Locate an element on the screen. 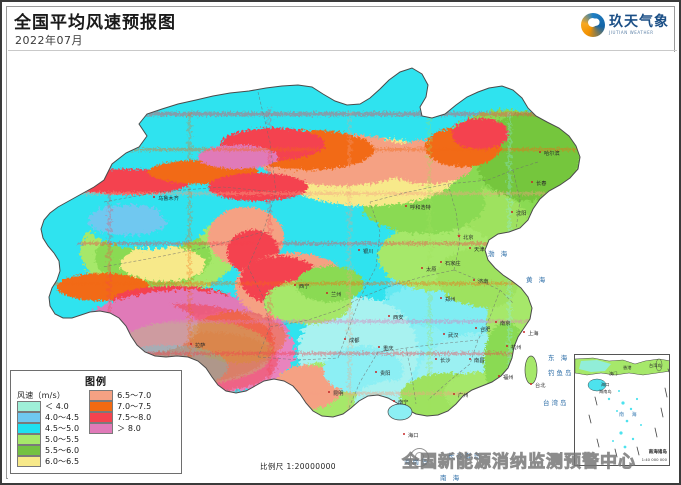 This screenshot has height=485, width=681. south-china-sea-inset: 香港 澳门 台湾岛海口海南岛 南 海 南海诸岛 1:40 000 000 is located at coordinates (622, 410).